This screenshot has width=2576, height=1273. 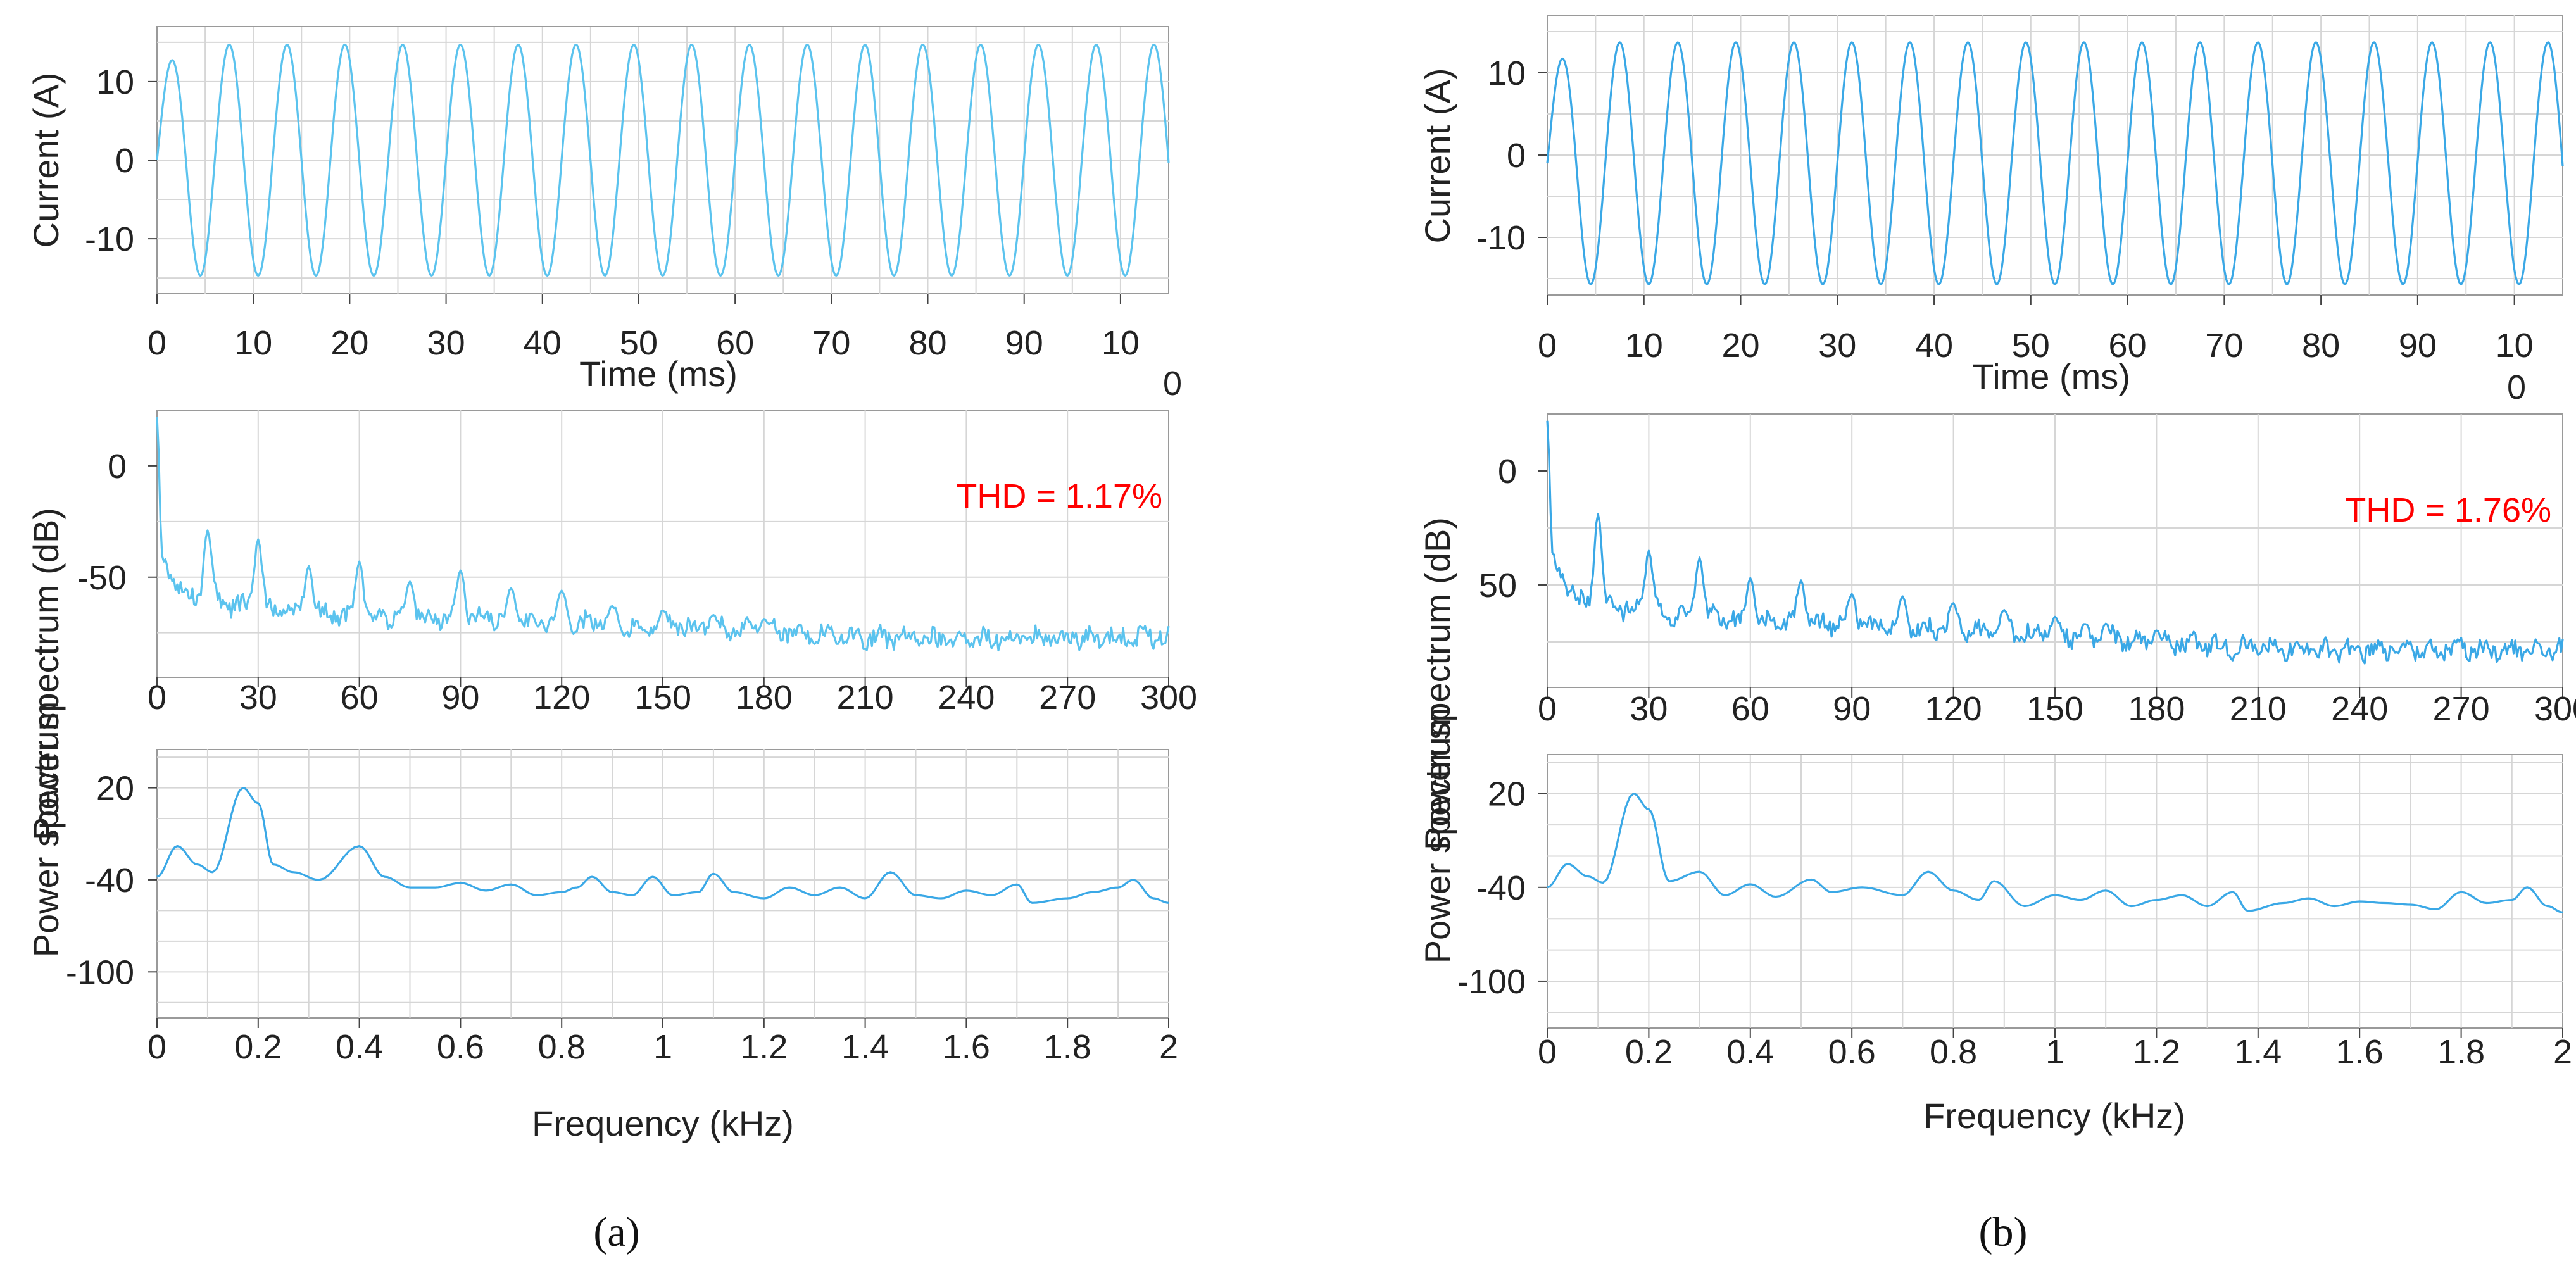 What do you see at coordinates (663, 1042) in the screenshot?
I see `panel-a-psd-x-ticks: 0 0.2 0.4 0.6 0.8 1 1.2 1.4 1.6 1.8 2` at bounding box center [663, 1042].